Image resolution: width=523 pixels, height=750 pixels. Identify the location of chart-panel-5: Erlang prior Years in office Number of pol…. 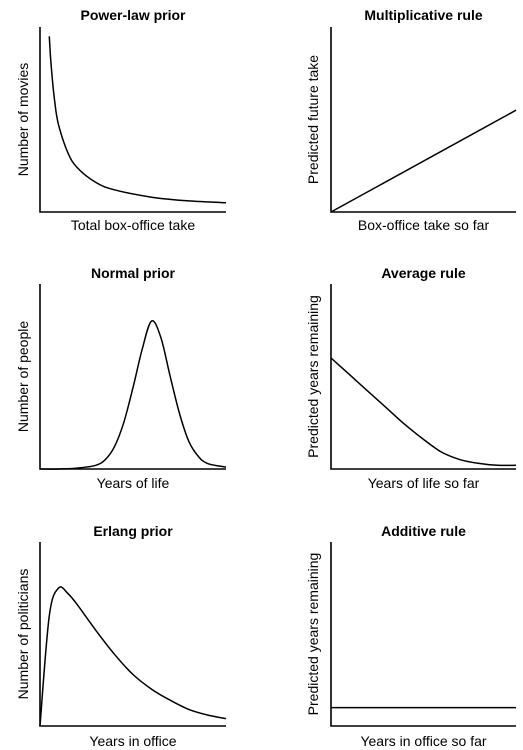
(121, 636).